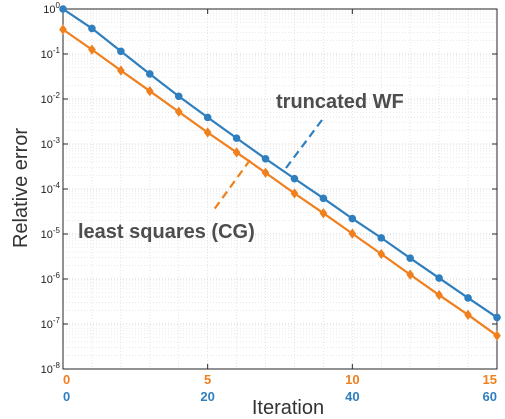 The width and height of the screenshot is (505, 419). I want to click on annotation-leader-wf, so click(304, 144).